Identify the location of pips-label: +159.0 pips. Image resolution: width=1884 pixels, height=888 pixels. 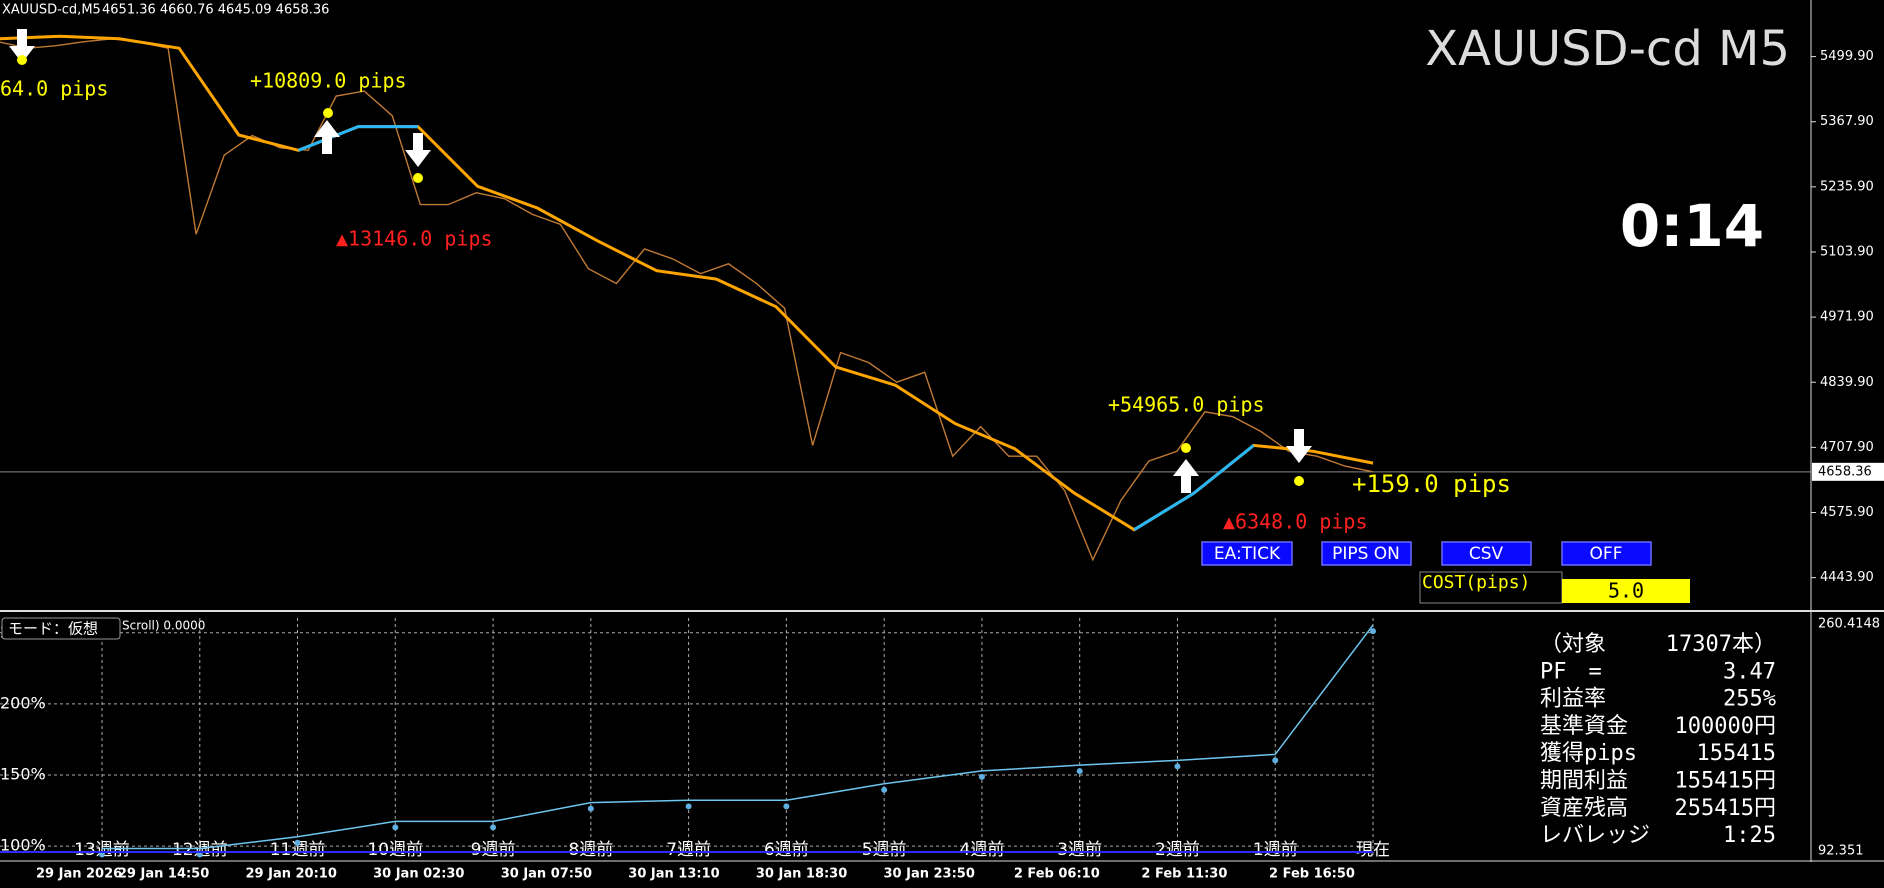
(1431, 484).